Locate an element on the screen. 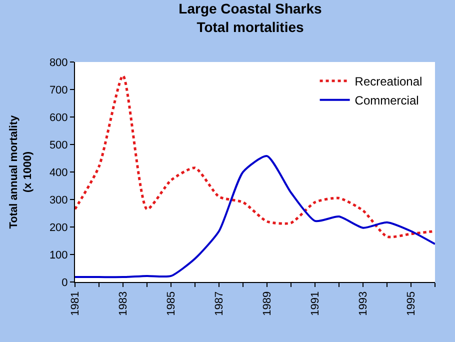 The height and width of the screenshot is (342, 455). x-tick-label: 1995 is located at coordinates (412, 303).